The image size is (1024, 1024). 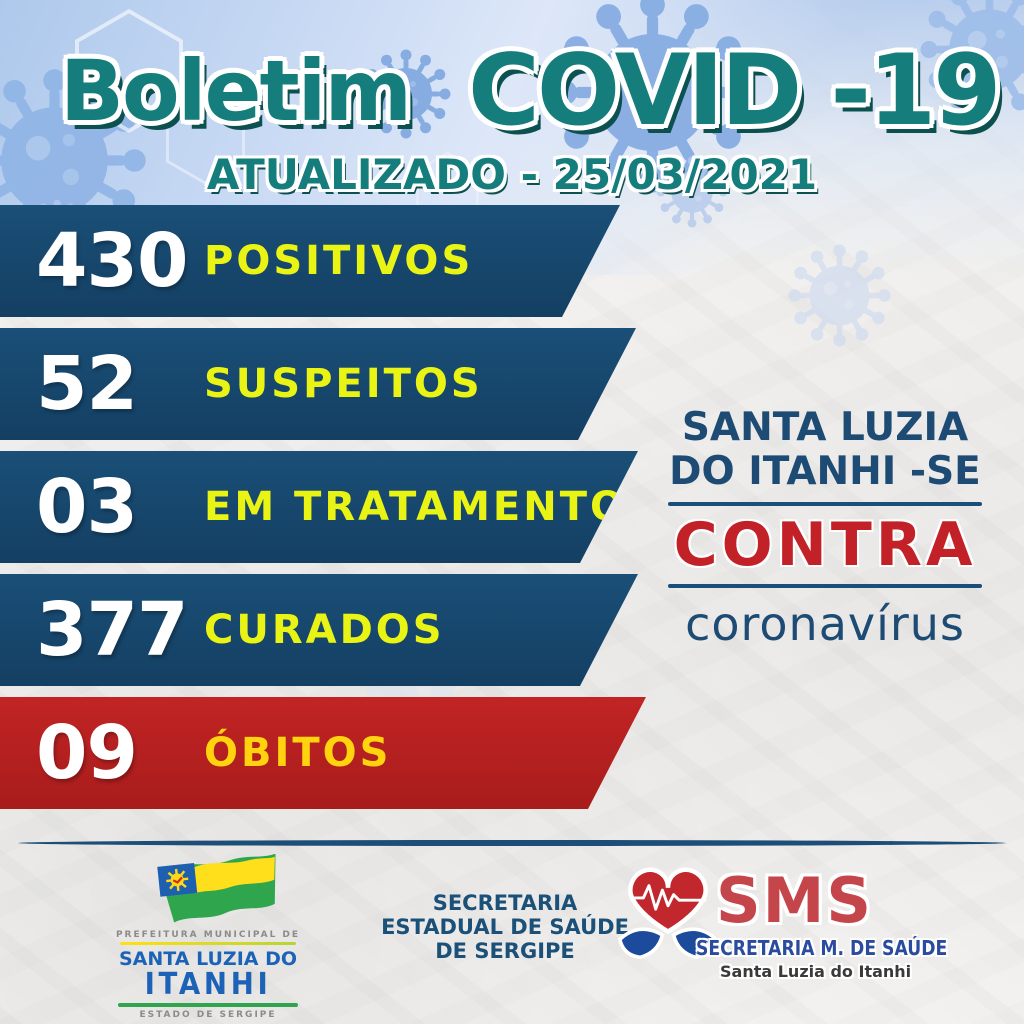 I want to click on state-health-caption: SECRETARIA ESTADUAL DE SAÚDE DE SERGIPE, so click(x=505, y=927).